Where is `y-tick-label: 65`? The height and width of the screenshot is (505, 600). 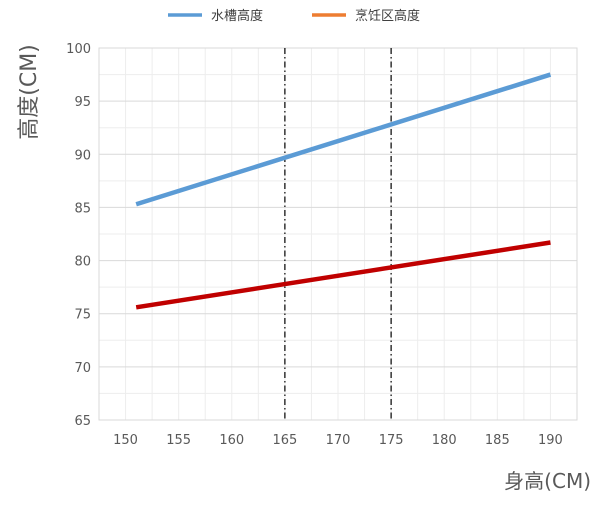
y-tick-label: 65 is located at coordinates (82, 421).